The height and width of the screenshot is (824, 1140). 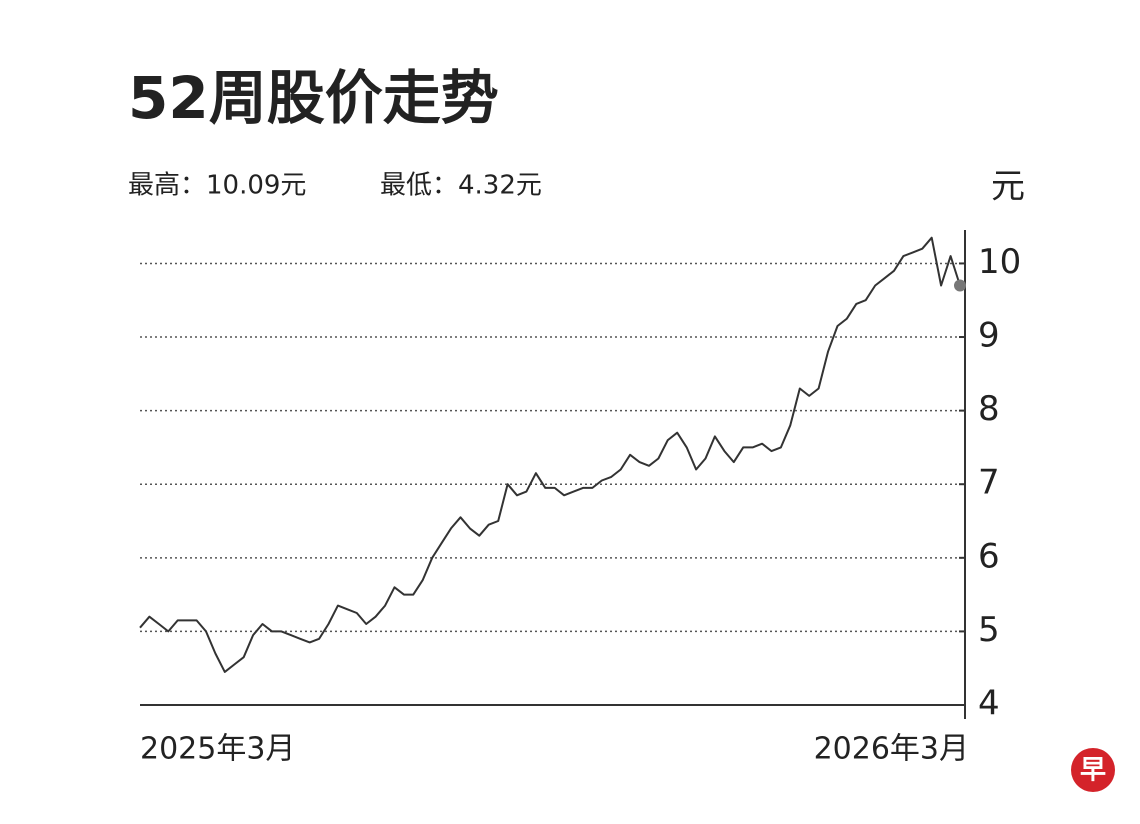 What do you see at coordinates (989, 483) in the screenshot?
I see `y-tick-label: 7` at bounding box center [989, 483].